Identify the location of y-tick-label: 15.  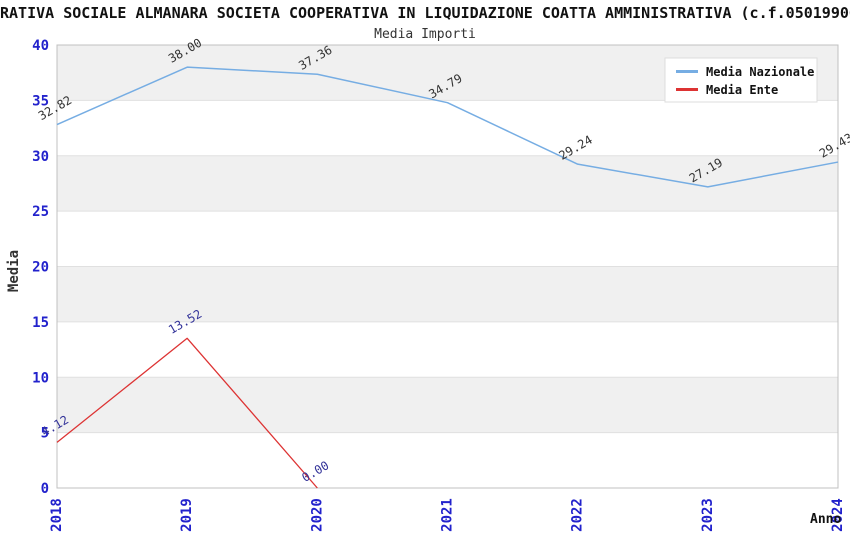
(40, 323).